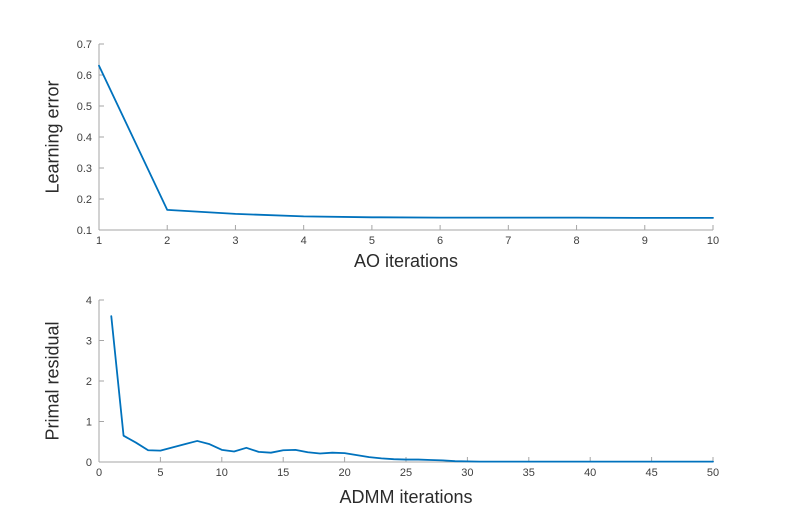  Describe the element at coordinates (529, 473) in the screenshot. I see `x-tick-label: 35` at that location.